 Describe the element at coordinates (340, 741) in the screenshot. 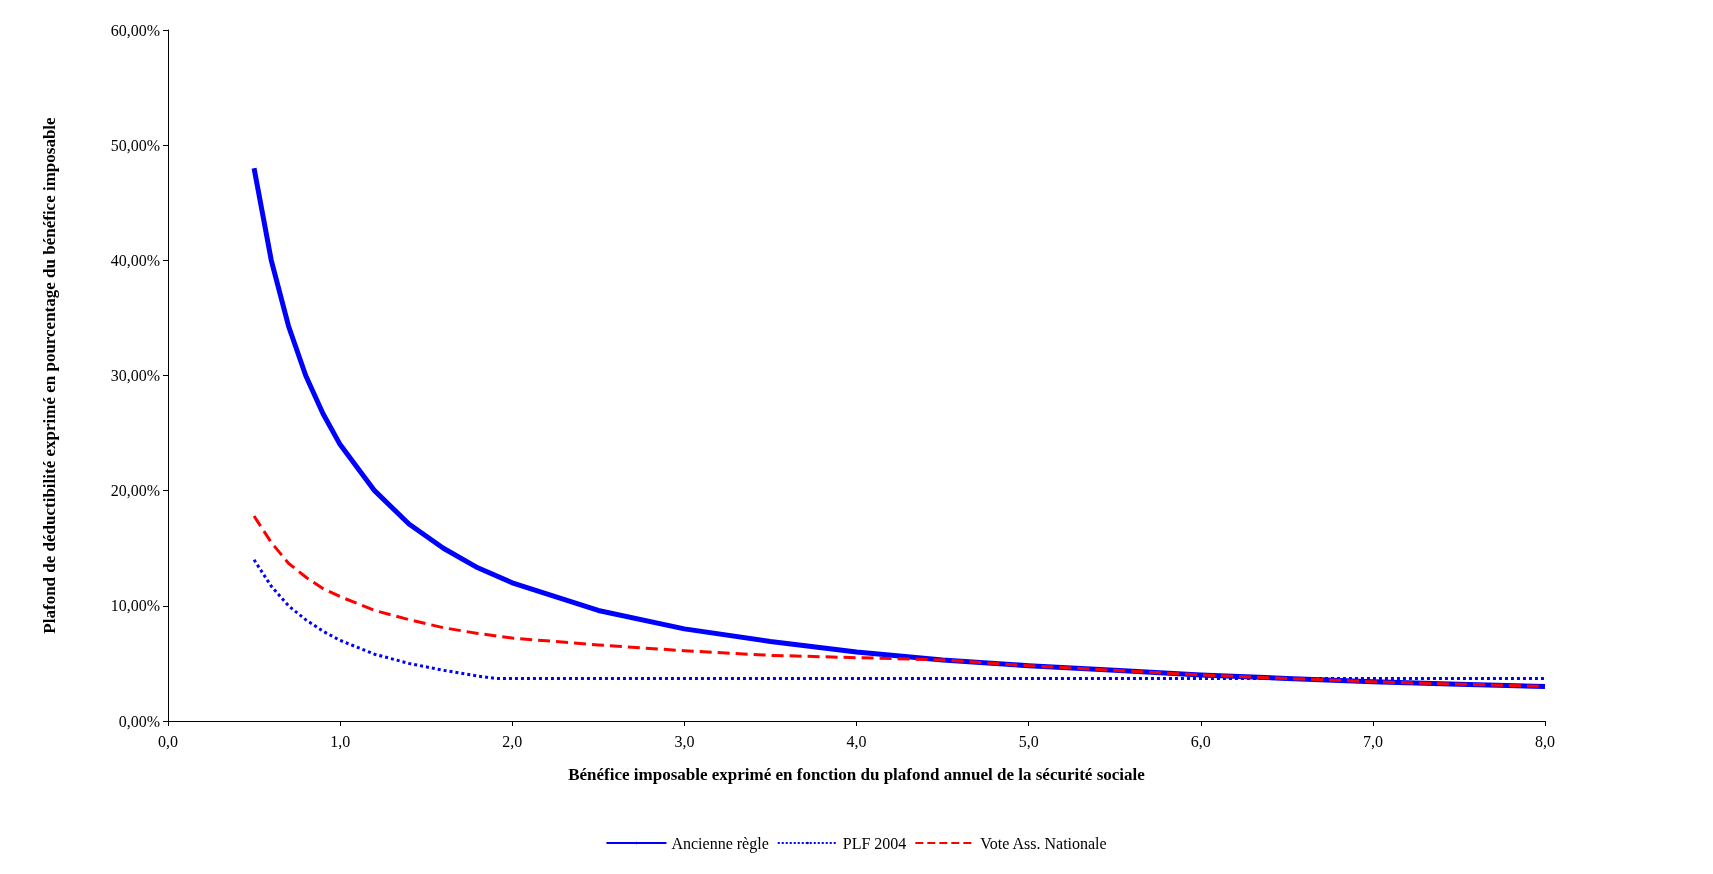

I see `x-tick-label: 1,0` at that location.